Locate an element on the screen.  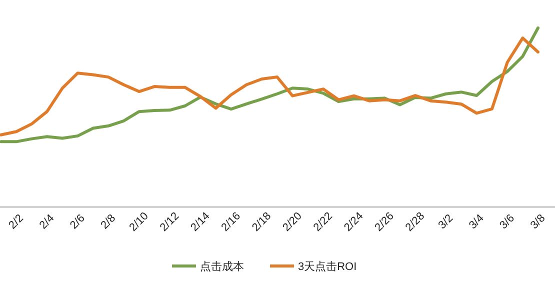
legend-label: 点击成本 is located at coordinates (222, 266).